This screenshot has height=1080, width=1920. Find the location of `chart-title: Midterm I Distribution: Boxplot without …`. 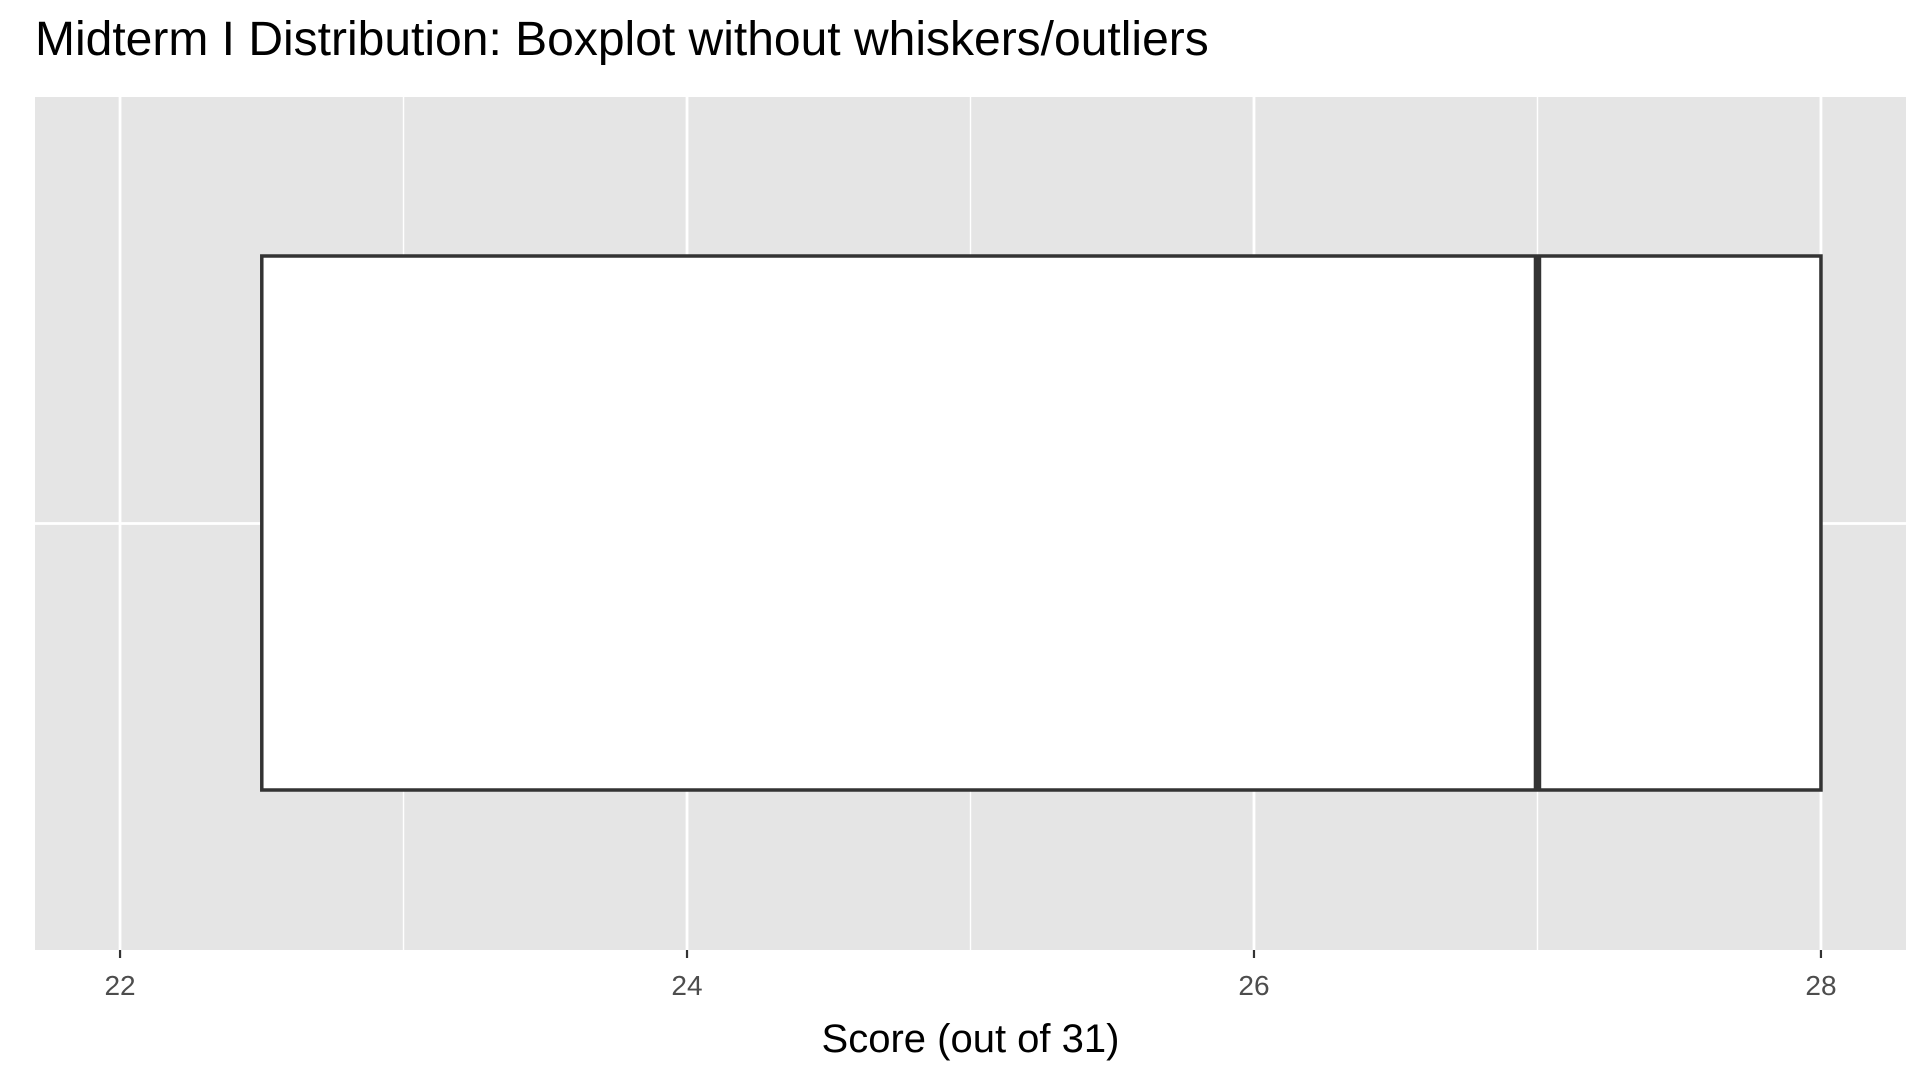

chart-title: Midterm I Distribution: Boxplot without … is located at coordinates (622, 39).